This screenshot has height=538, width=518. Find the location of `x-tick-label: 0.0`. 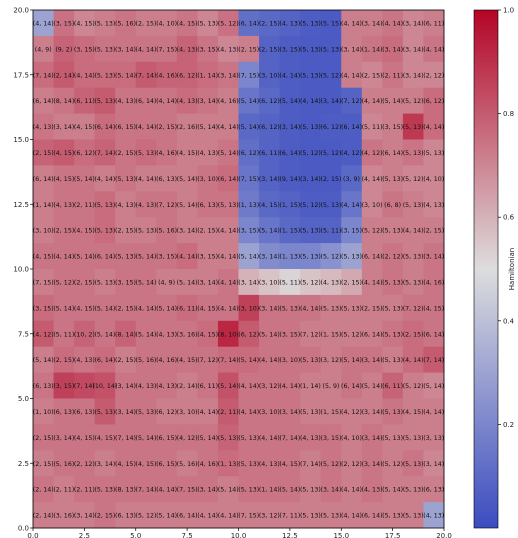

x-tick-label: 0.0 is located at coordinates (32, 535).